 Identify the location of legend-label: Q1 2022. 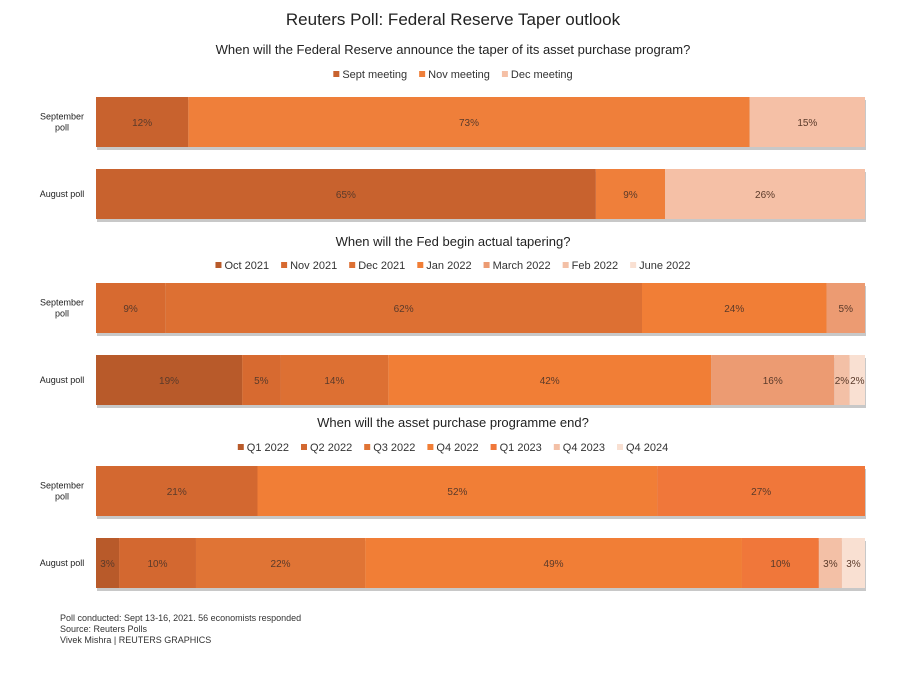
(268, 448).